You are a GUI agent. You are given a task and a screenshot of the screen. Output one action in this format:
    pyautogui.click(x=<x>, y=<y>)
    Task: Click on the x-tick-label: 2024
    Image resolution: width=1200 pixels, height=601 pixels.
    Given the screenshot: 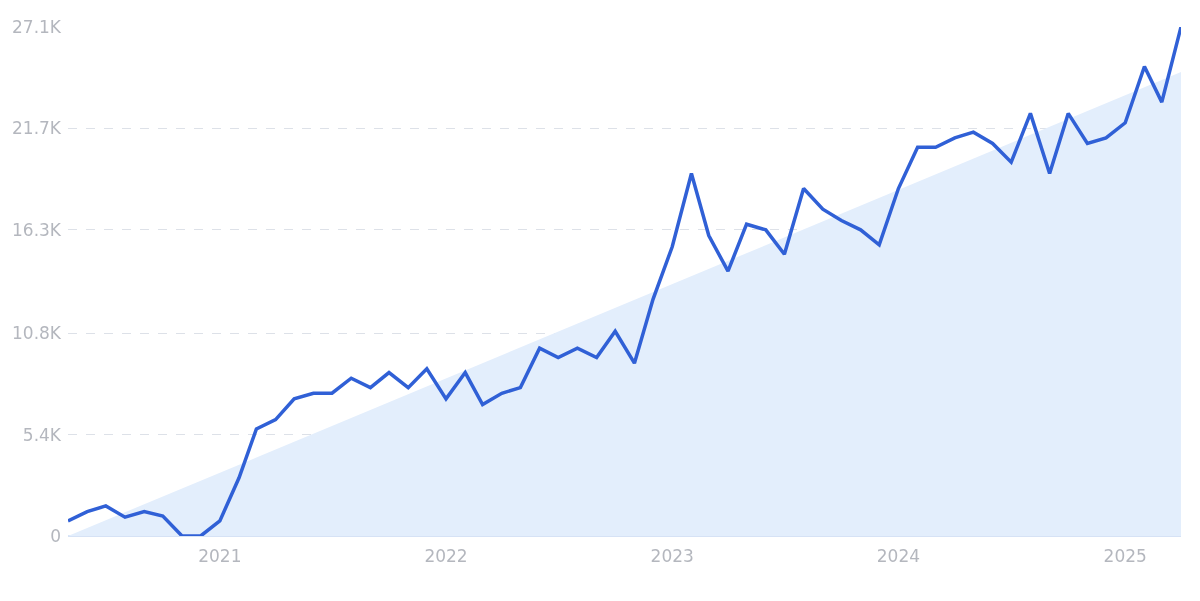 What is the action you would take?
    pyautogui.click(x=898, y=556)
    